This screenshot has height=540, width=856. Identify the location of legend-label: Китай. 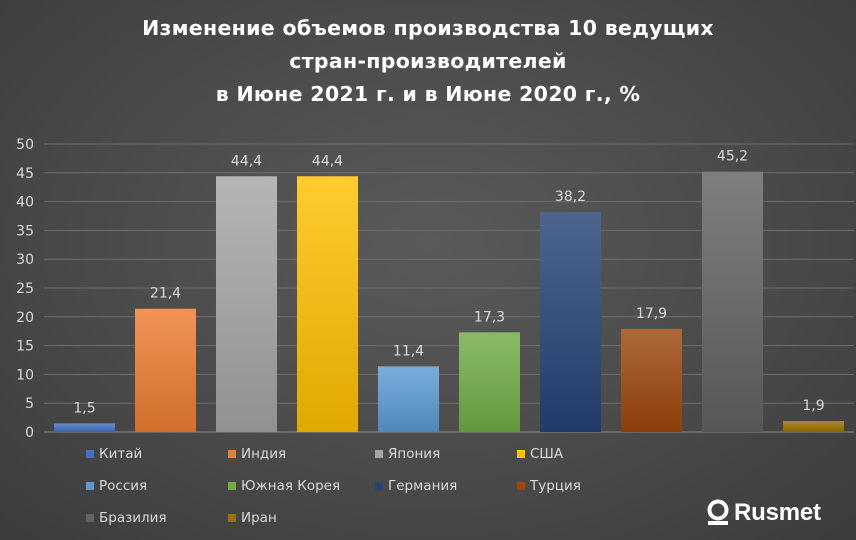
(121, 454).